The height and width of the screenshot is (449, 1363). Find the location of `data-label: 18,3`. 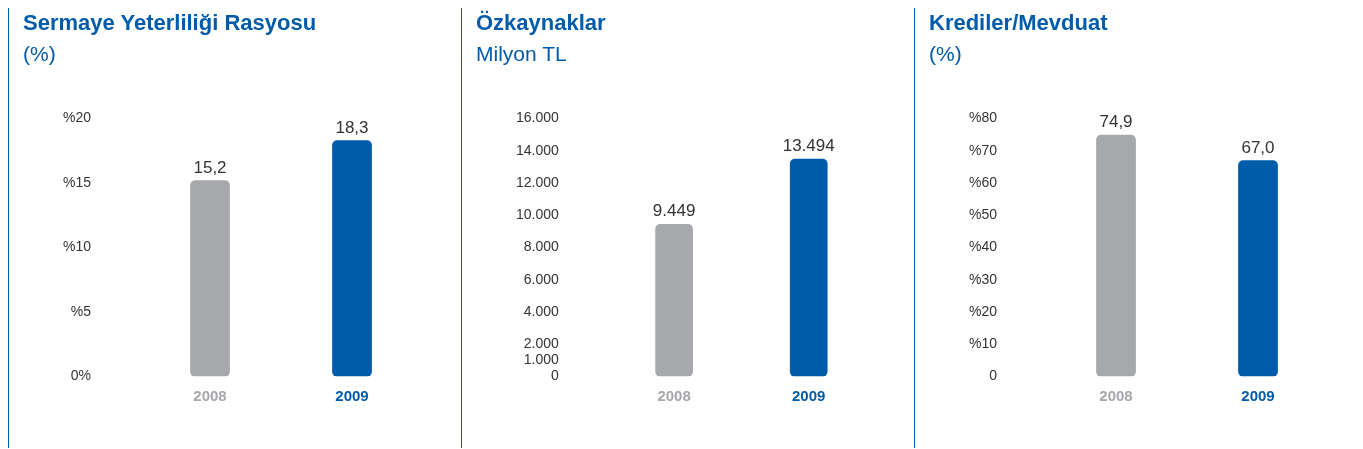

data-label: 18,3 is located at coordinates (352, 127).